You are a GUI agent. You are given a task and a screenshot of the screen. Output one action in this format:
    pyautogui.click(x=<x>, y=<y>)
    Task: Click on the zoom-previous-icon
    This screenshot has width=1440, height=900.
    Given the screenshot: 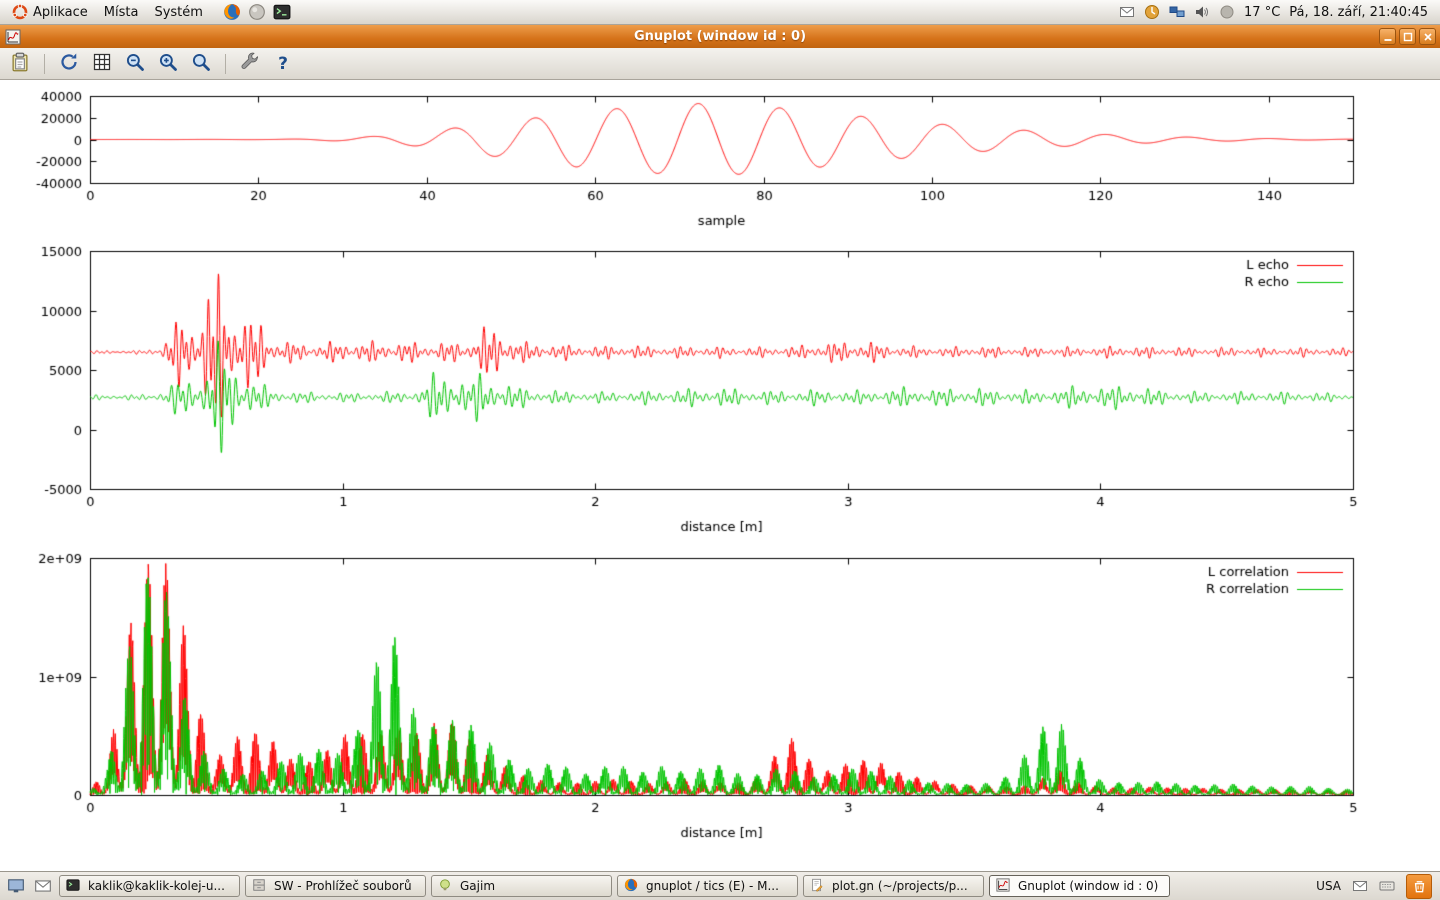 What is the action you would take?
    pyautogui.click(x=135, y=64)
    